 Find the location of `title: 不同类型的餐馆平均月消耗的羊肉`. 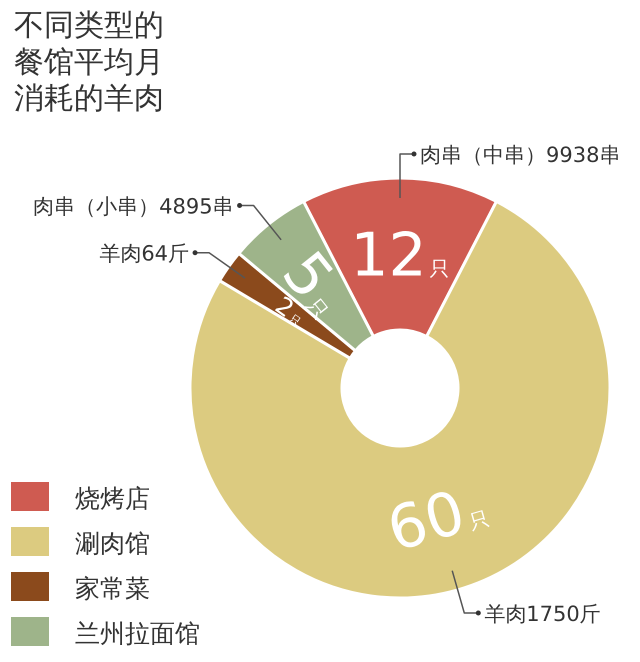

title: 不同类型的餐馆平均月消耗的羊肉 is located at coordinates (89, 63).